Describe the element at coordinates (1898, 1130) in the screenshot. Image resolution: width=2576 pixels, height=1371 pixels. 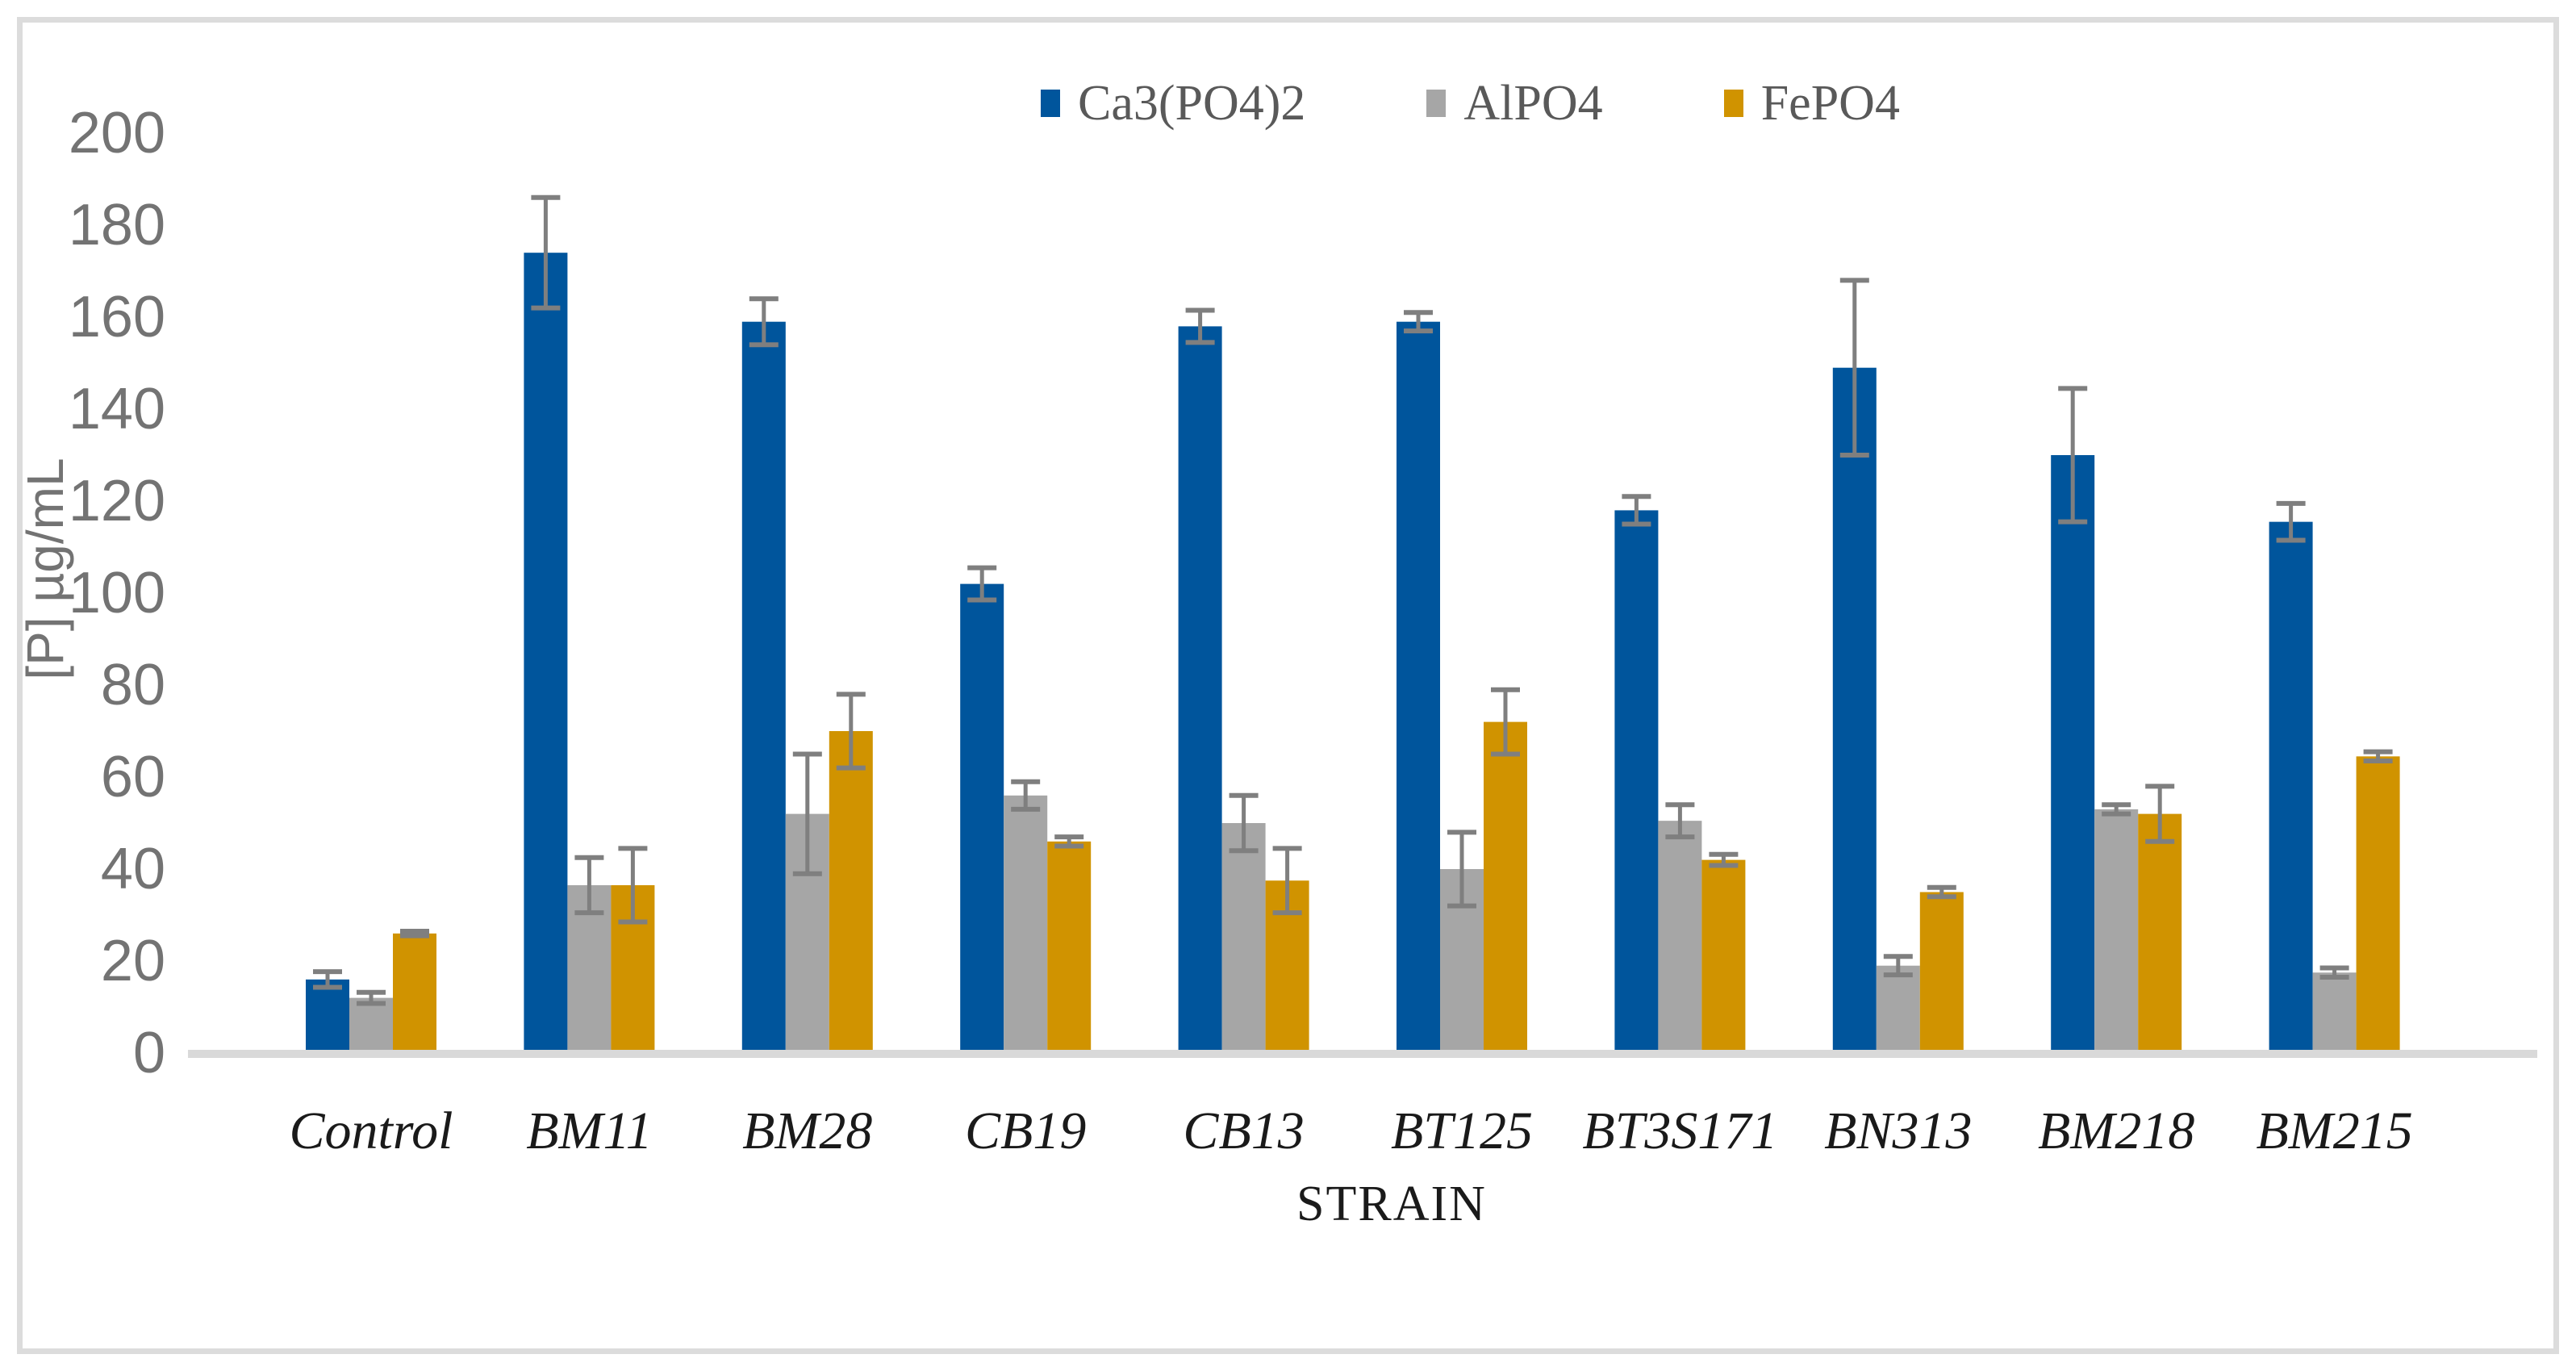
I see `x-category-label-bn313: BN313` at that location.